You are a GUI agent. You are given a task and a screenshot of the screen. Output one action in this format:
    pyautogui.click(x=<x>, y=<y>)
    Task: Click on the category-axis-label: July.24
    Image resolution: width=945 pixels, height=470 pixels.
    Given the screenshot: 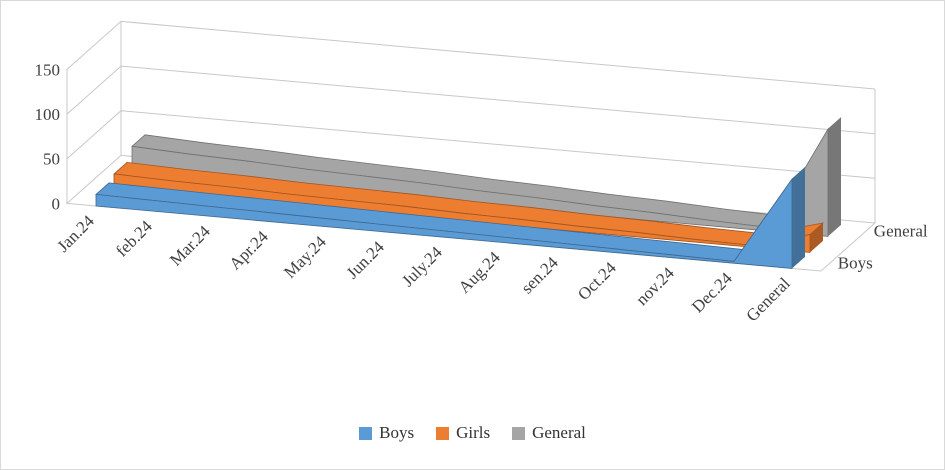 What is the action you would take?
    pyautogui.click(x=422, y=266)
    